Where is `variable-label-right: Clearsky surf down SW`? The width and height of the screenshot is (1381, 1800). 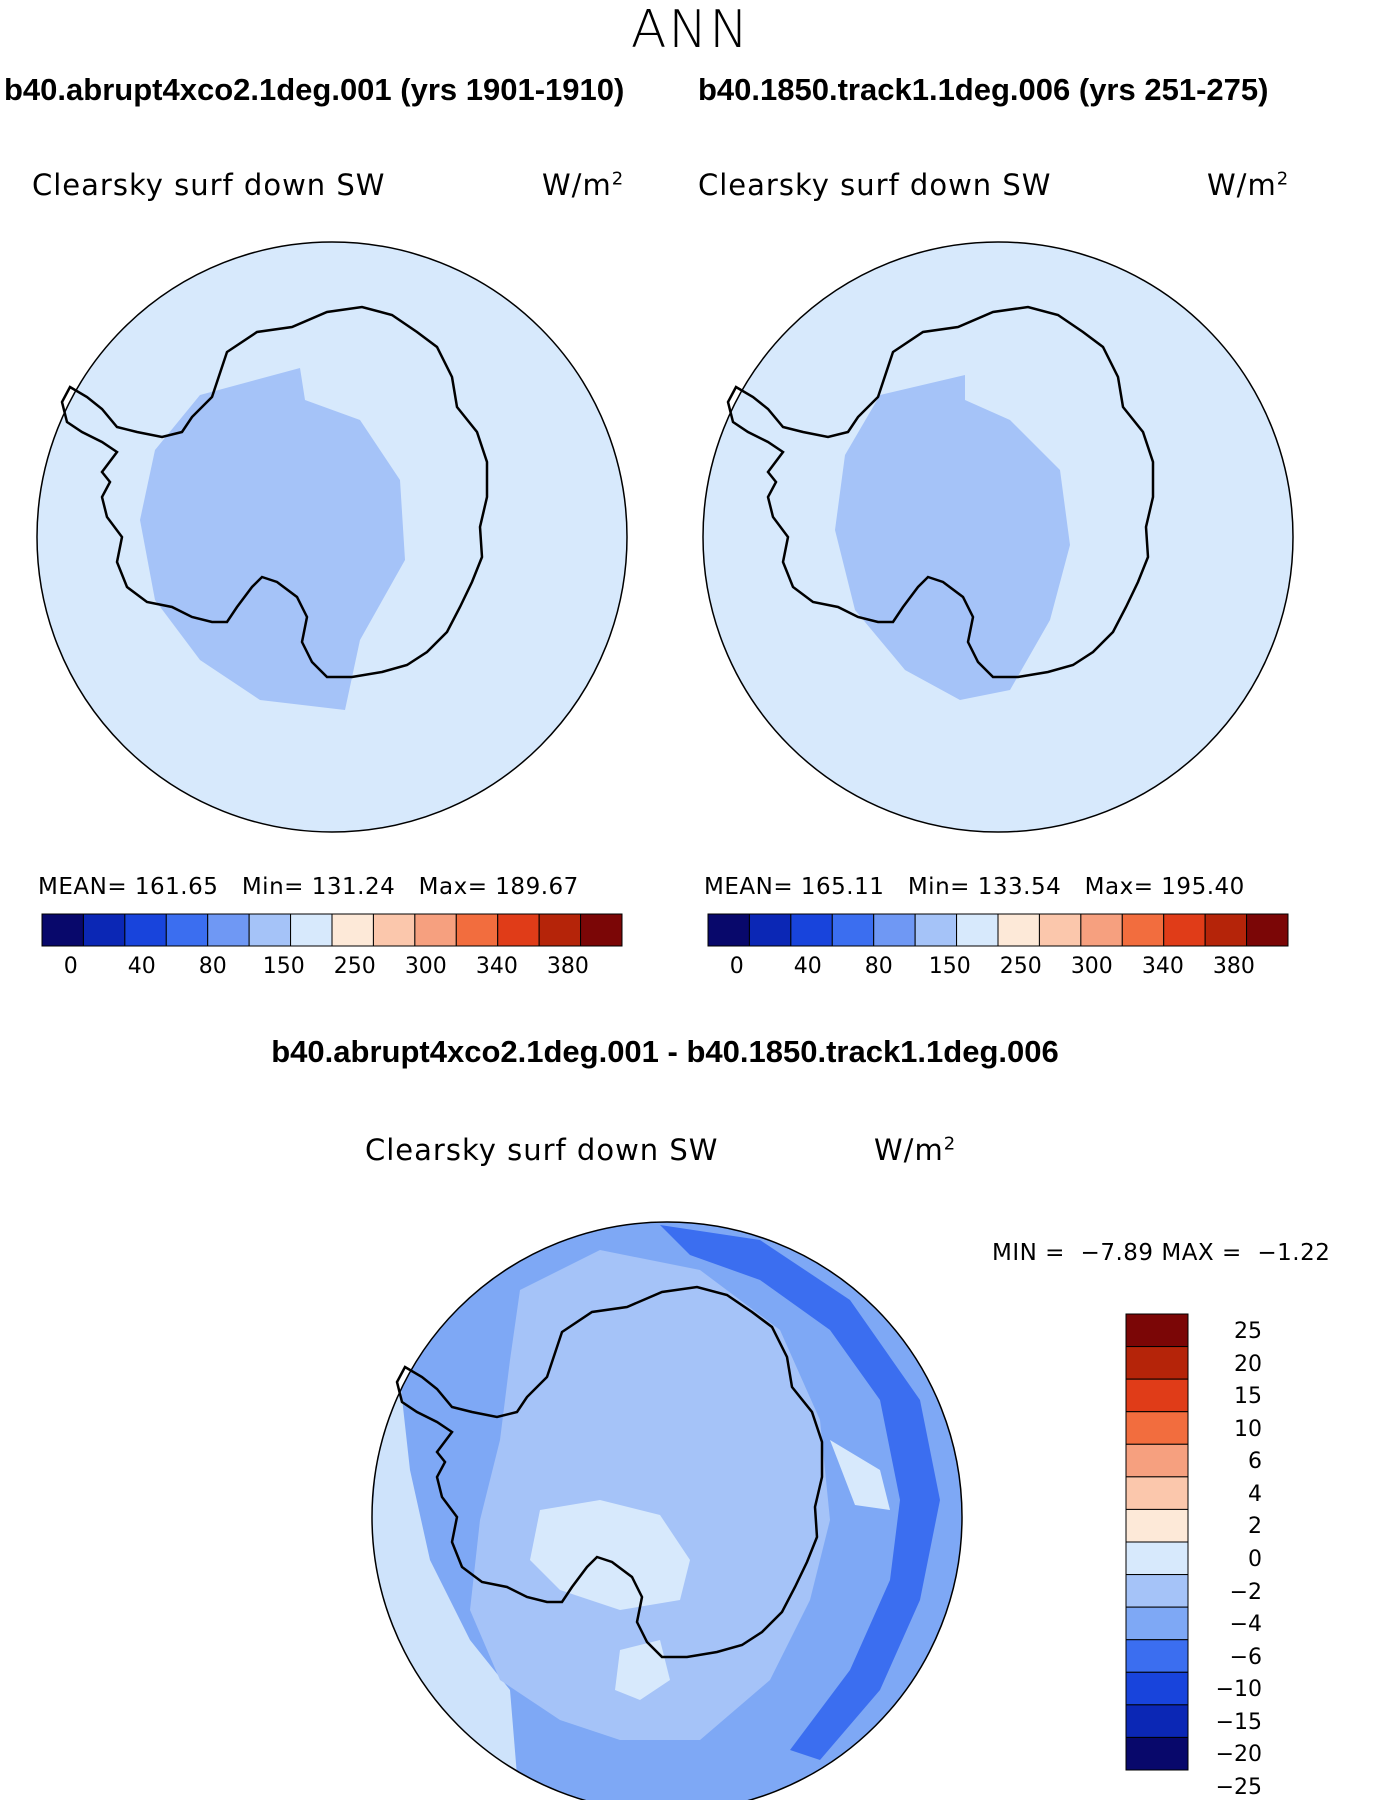
variable-label-right: Clearsky surf down SW is located at coordinates (875, 185).